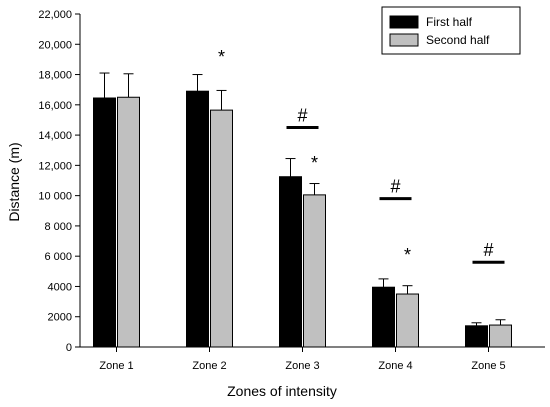  Describe the element at coordinates (55, 45) in the screenshot. I see `y-tick-label: 20,000` at that location.